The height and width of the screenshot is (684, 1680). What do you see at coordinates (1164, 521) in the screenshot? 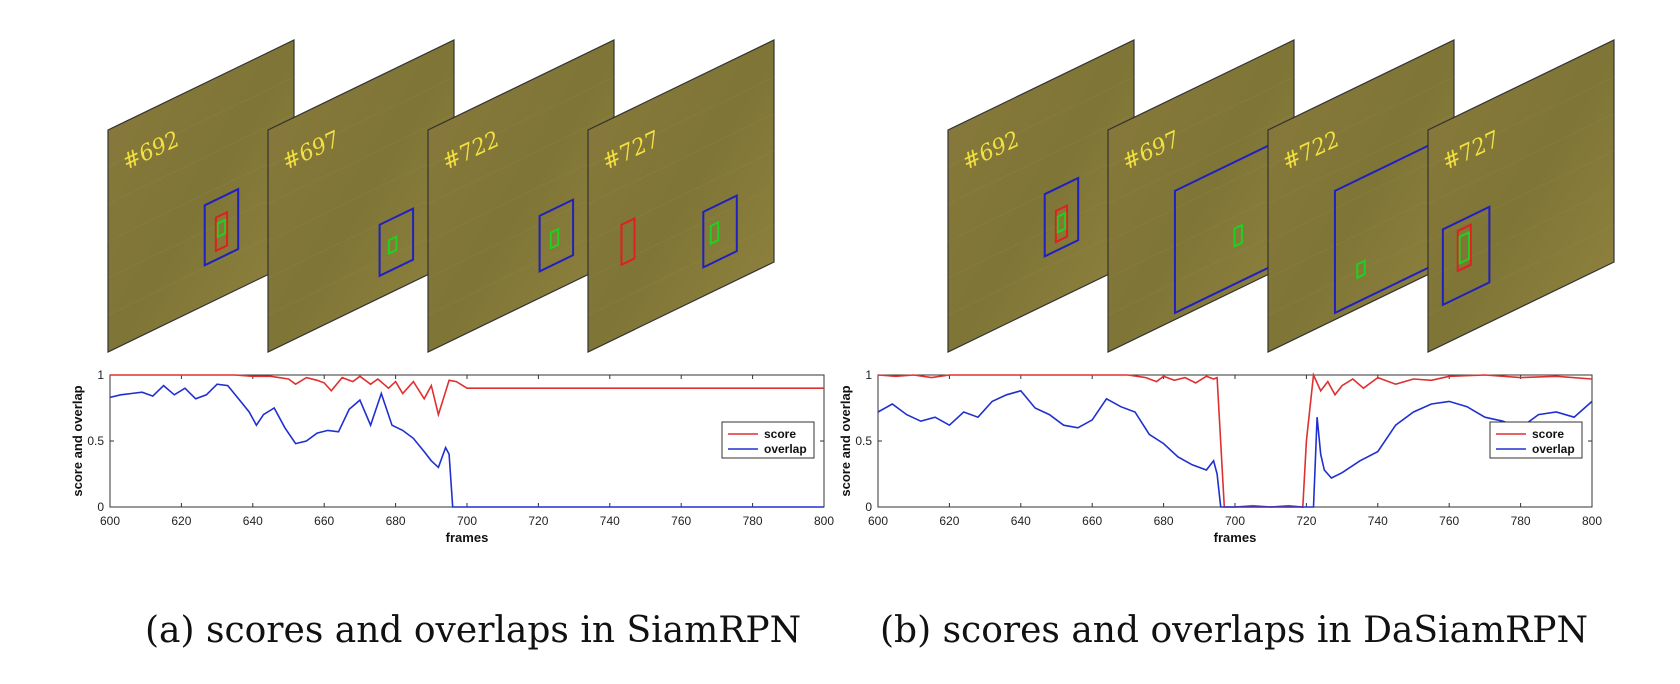
I see `x-tick-label: 680` at bounding box center [1164, 521].